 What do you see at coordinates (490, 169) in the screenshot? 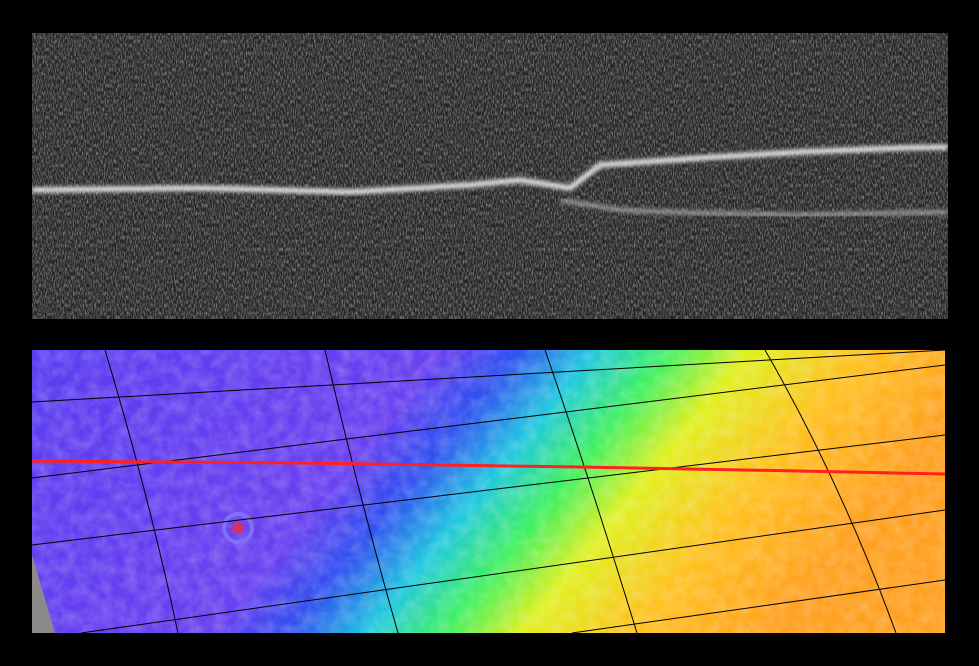
I see `surface-reflector` at bounding box center [490, 169].